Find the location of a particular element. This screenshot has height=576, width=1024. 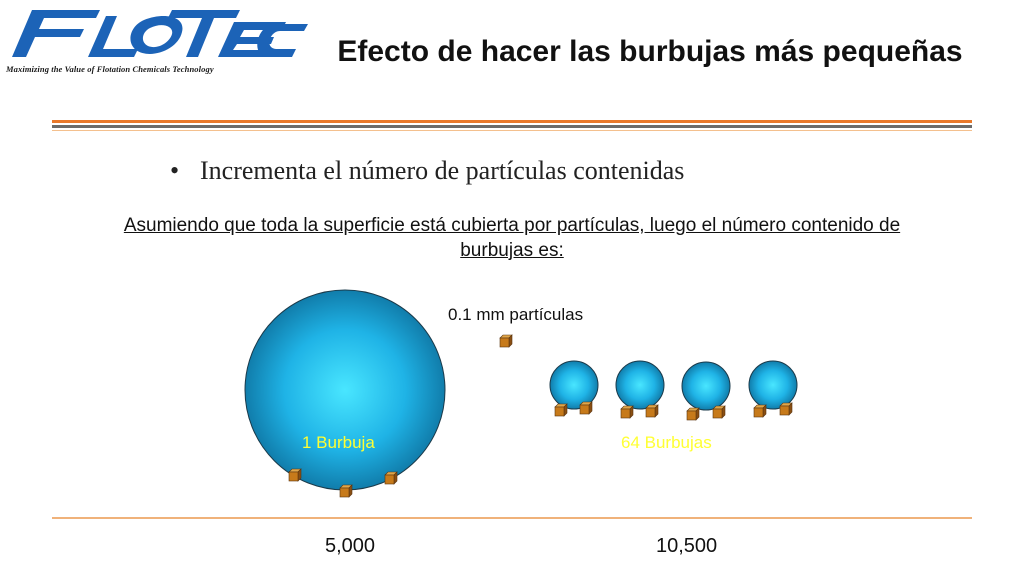

title-divider is located at coordinates (512, 127).